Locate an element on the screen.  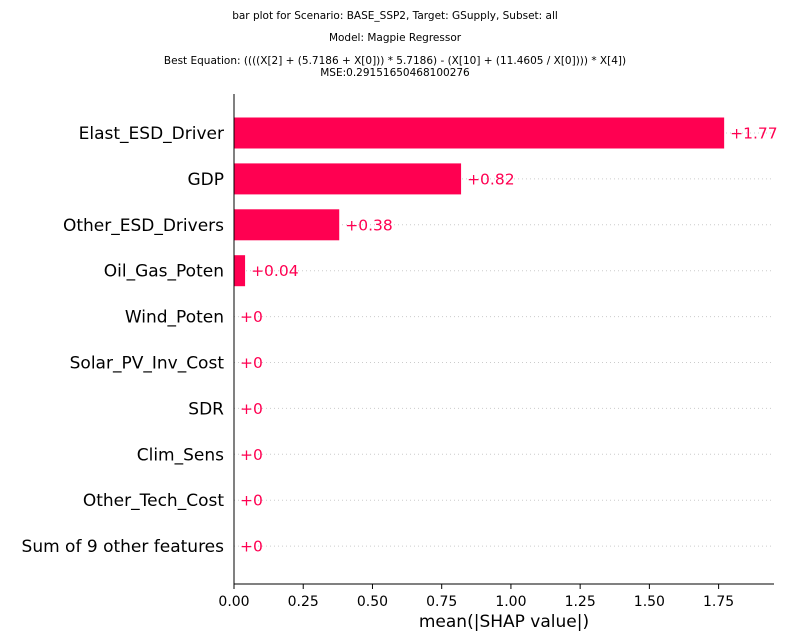
chart-subtitle-model: Model: Magpie Regressor is located at coordinates (395, 38).